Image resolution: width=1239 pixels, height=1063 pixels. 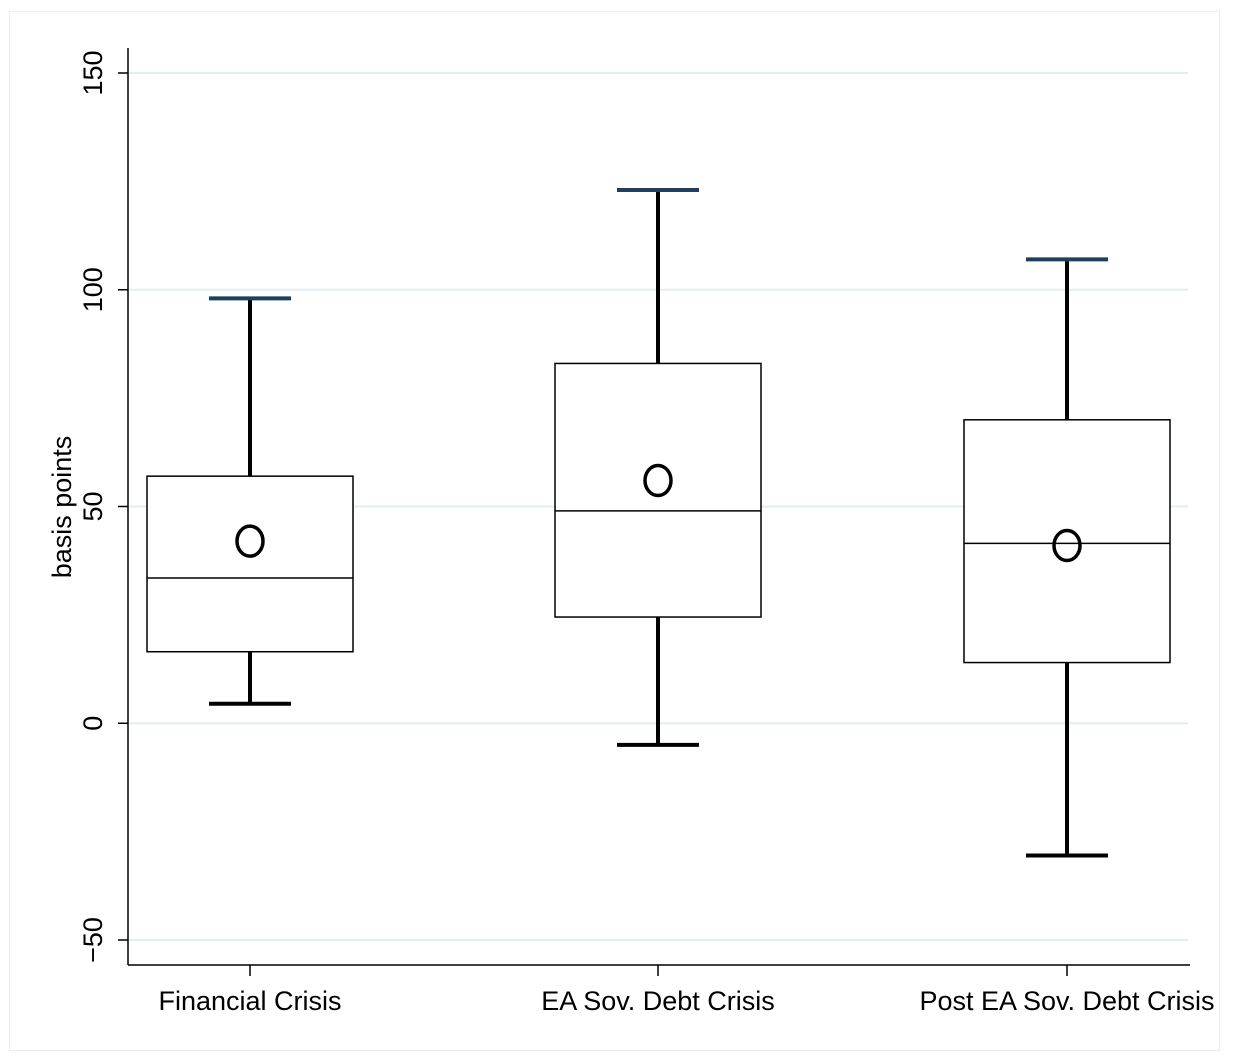 What do you see at coordinates (93, 289) in the screenshot?
I see `y-tick-label: 100` at bounding box center [93, 289].